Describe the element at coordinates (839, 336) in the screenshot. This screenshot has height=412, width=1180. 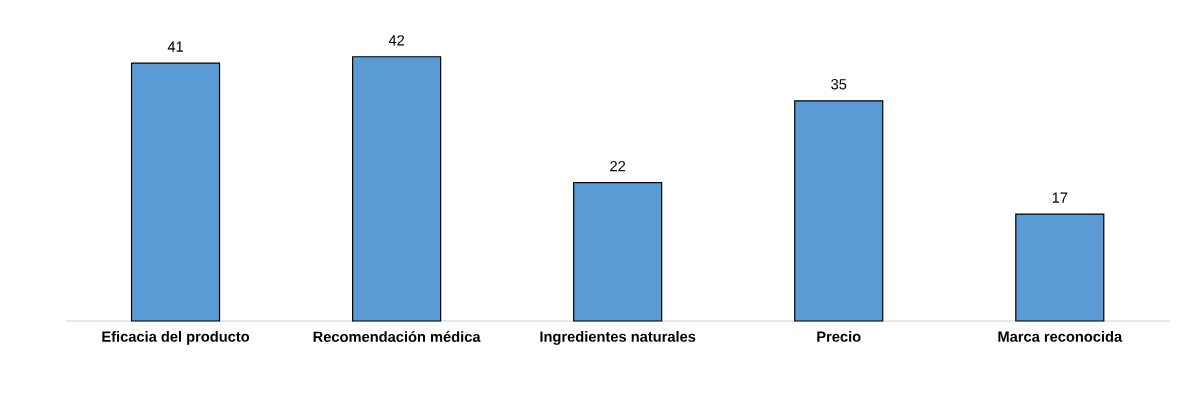
I see `x-tick-label: Precio` at that location.